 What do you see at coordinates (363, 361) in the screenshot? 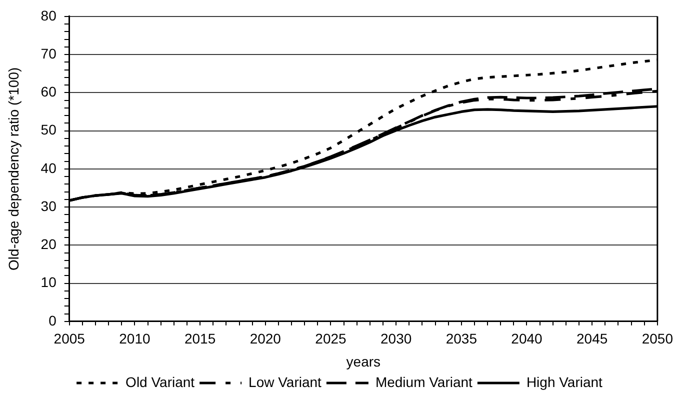
I see `x-axis-title: years` at bounding box center [363, 361].